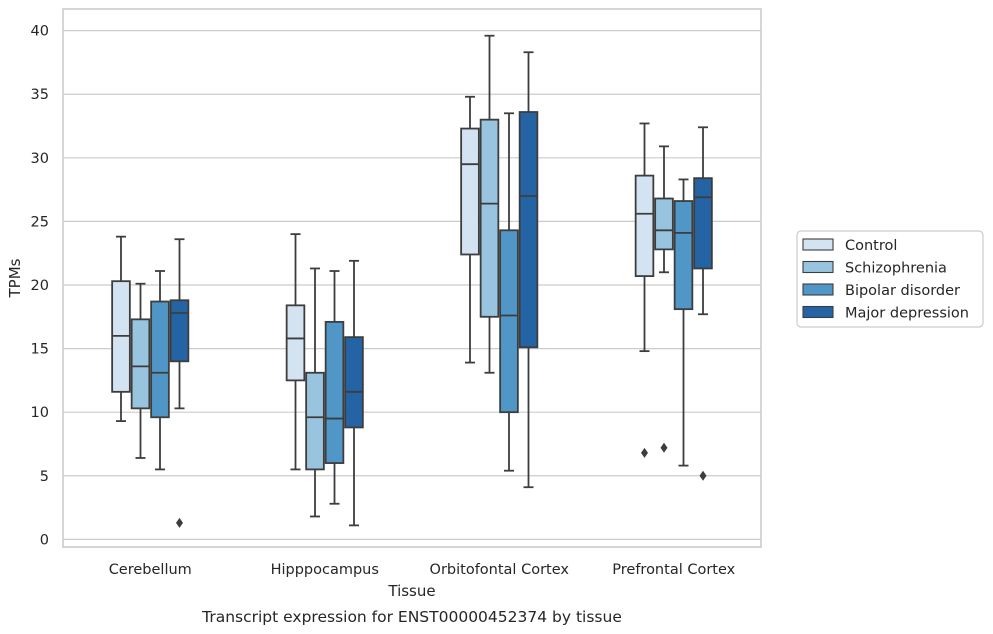 This screenshot has width=993, height=634. I want to click on y-axis-label: TPMs, so click(15, 278).